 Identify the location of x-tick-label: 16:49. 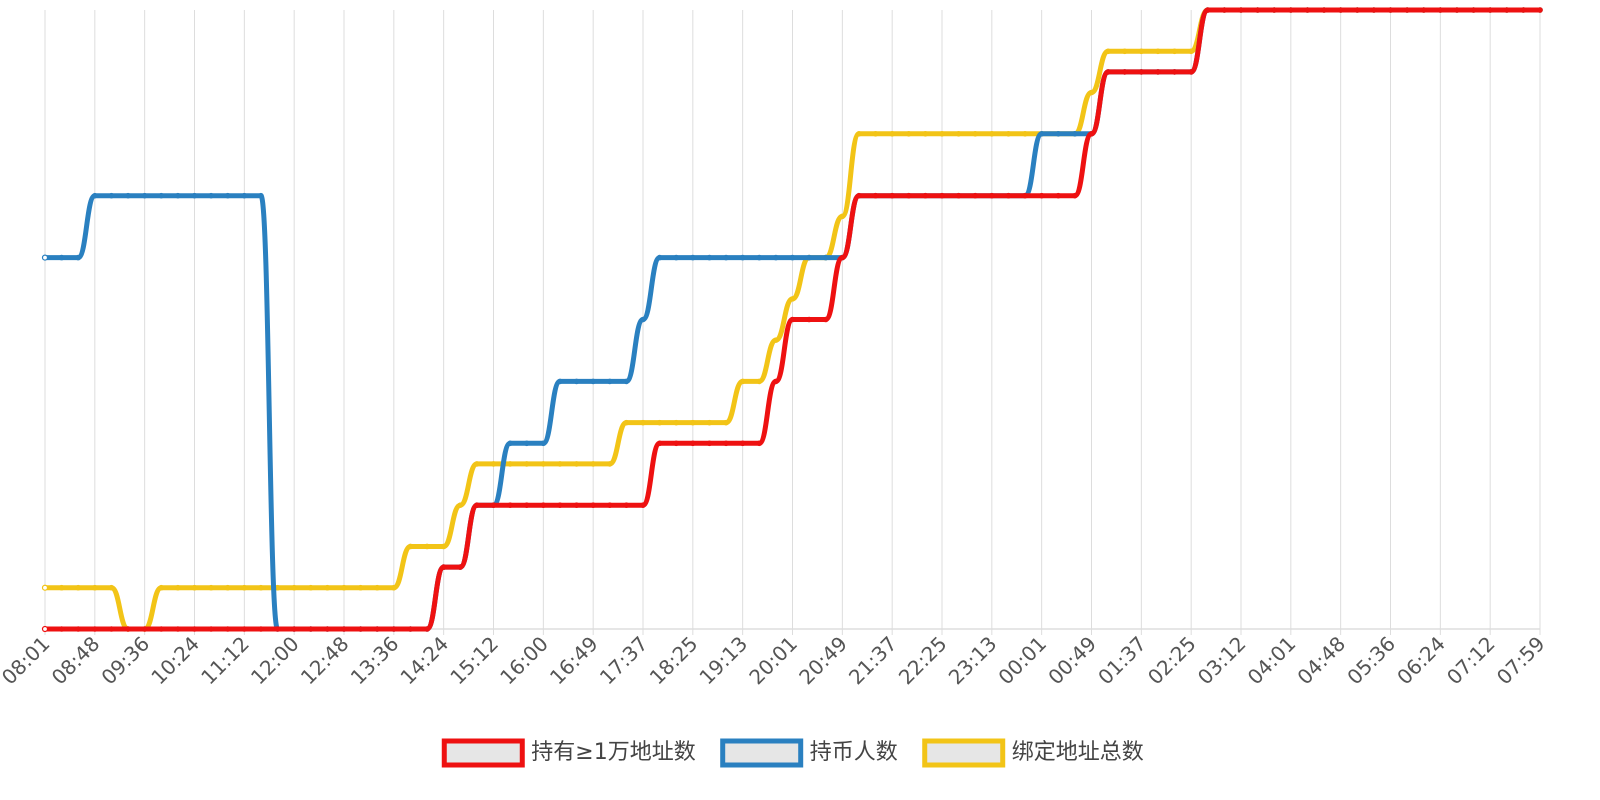
(574, 661).